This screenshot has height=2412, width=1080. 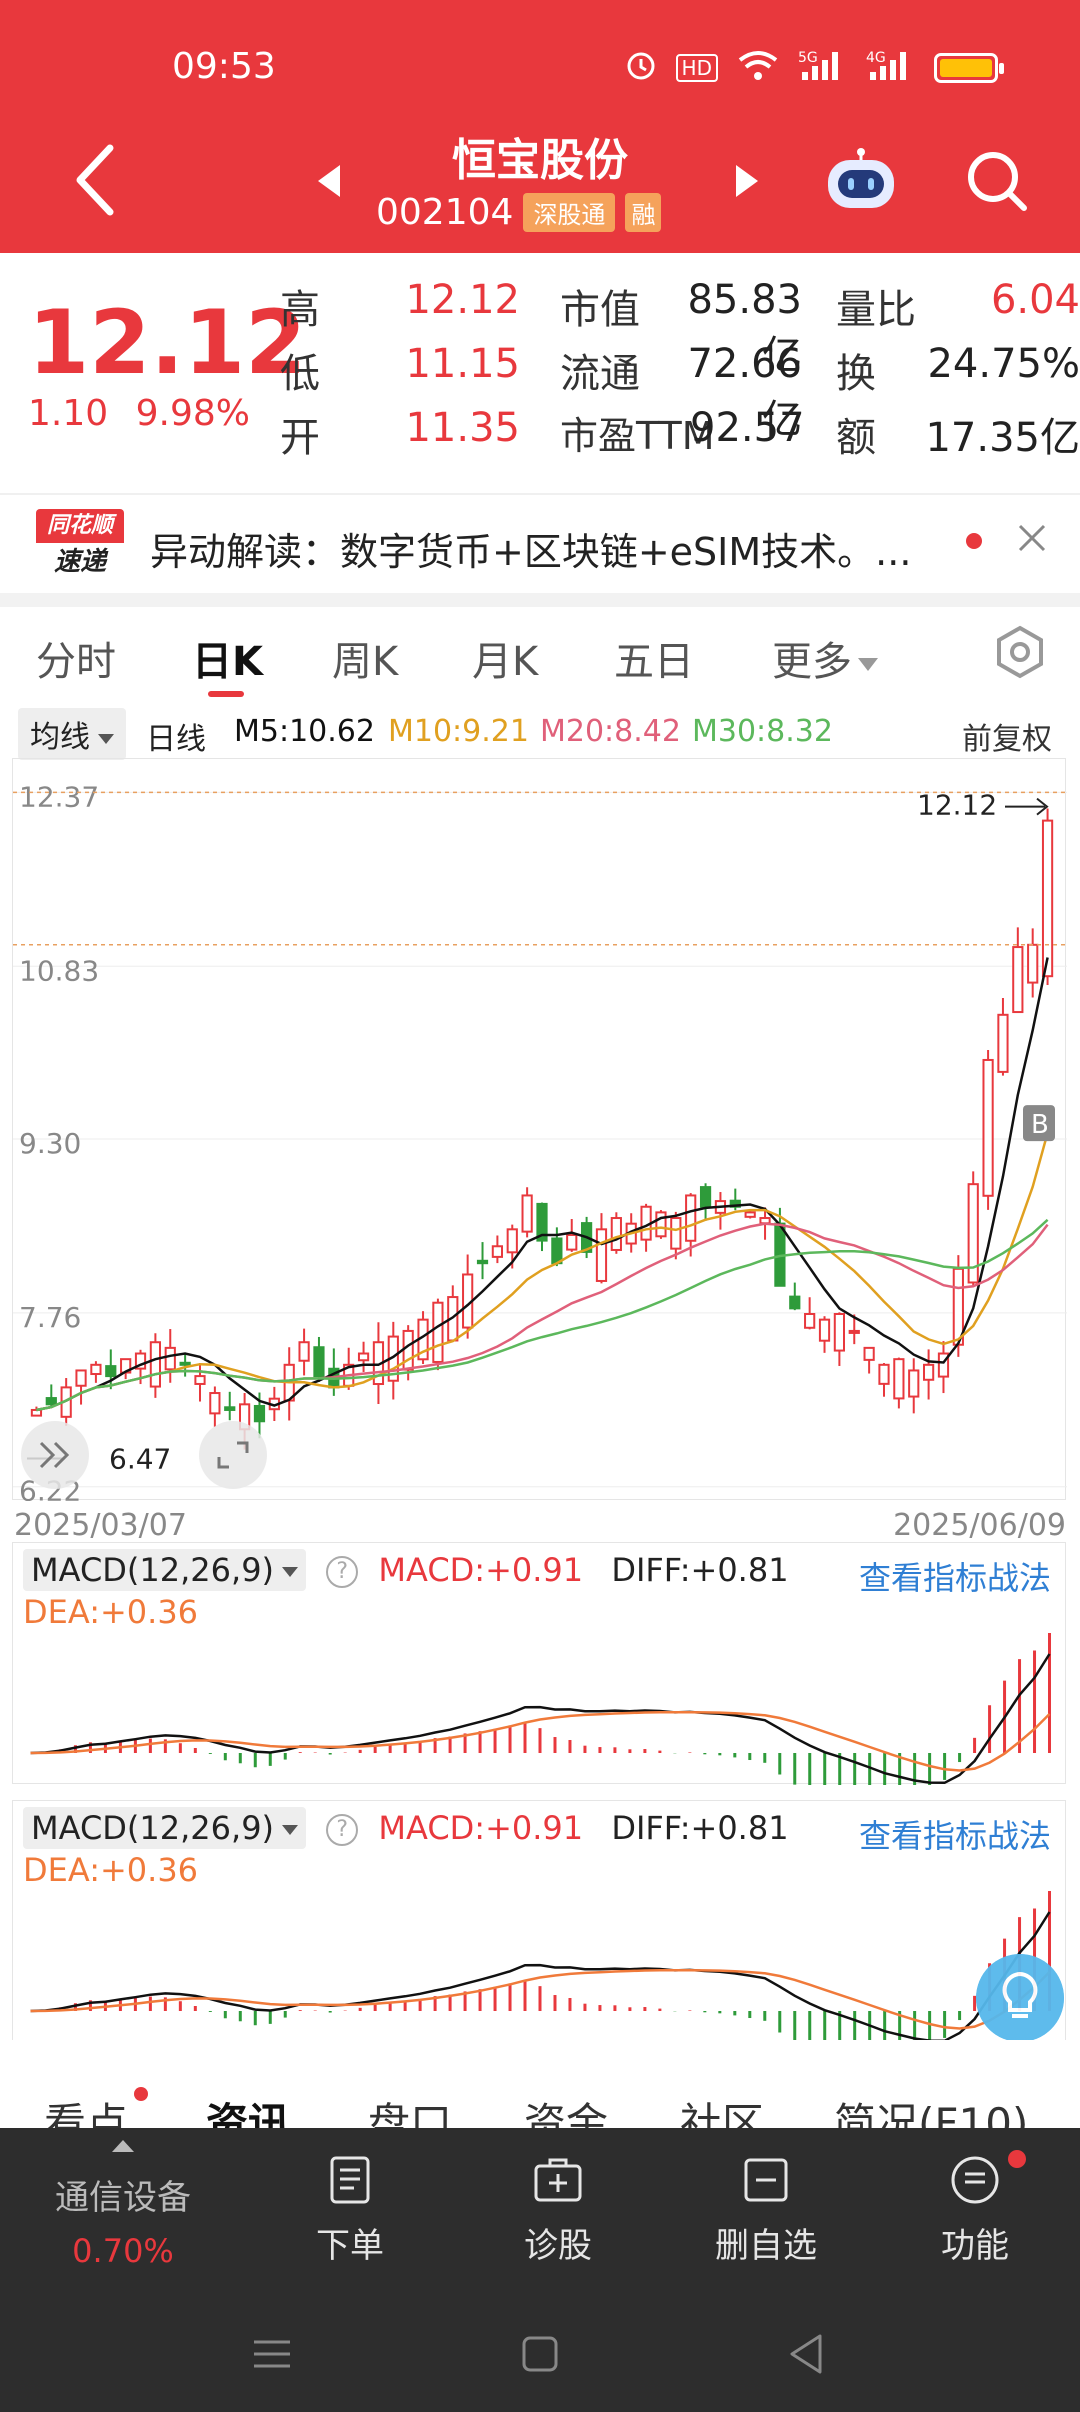 I want to click on tab-five-day: 五日, so click(x=654, y=662).